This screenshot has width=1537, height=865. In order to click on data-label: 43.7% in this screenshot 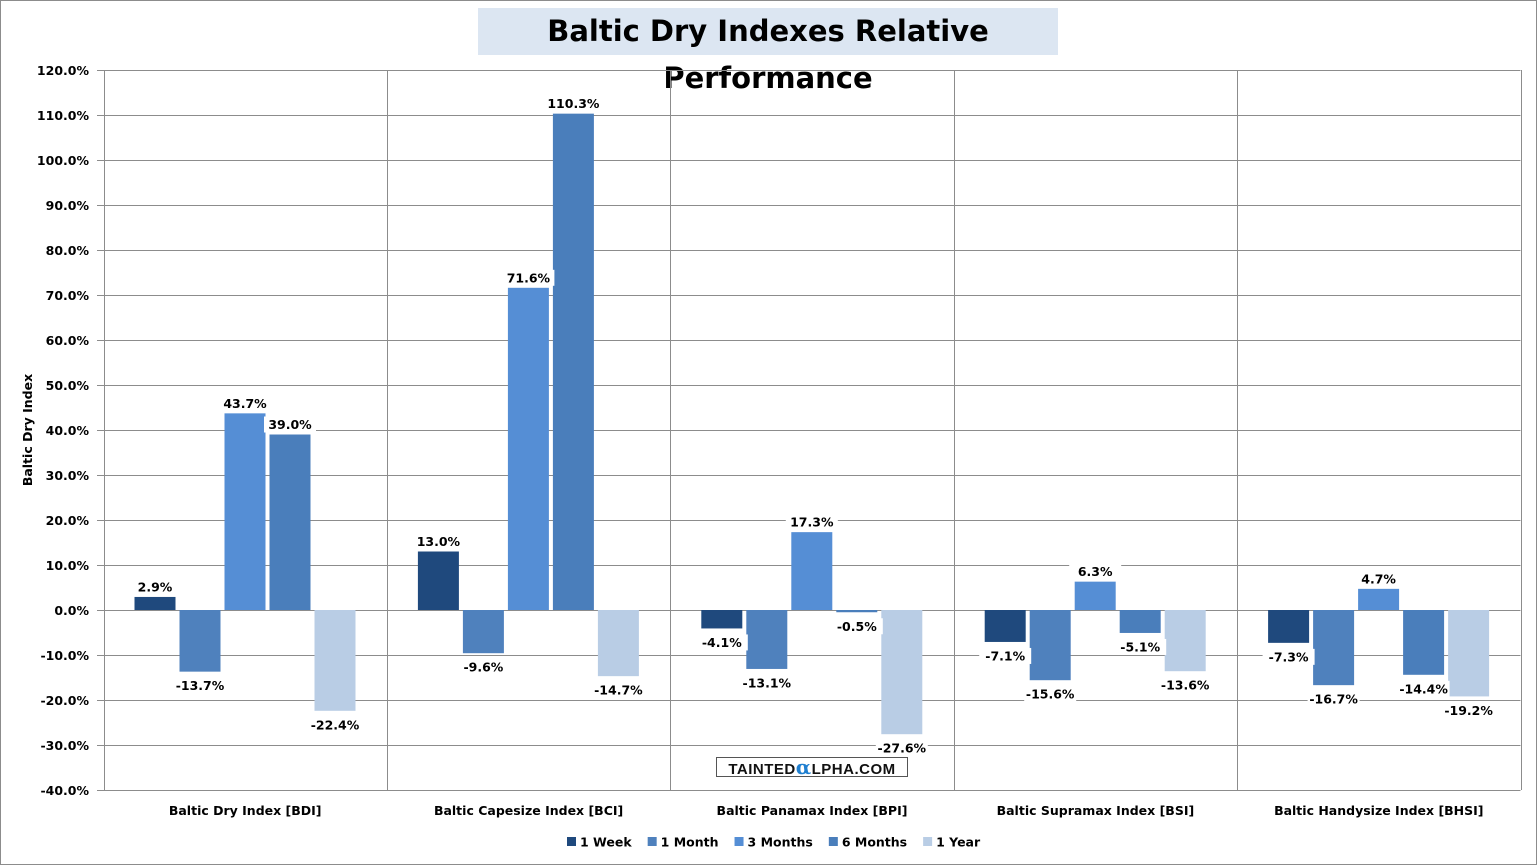, I will do `click(245, 403)`.